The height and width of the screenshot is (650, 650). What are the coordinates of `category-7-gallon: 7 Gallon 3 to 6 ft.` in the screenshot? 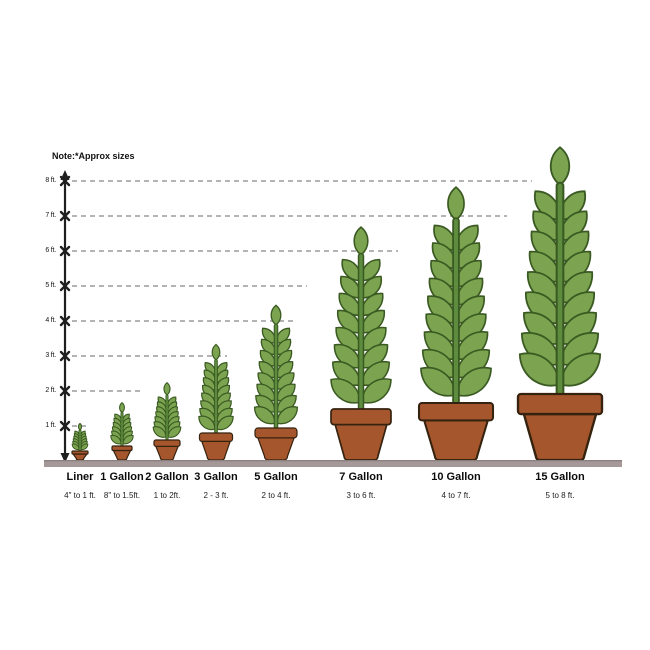 It's located at (361, 485).